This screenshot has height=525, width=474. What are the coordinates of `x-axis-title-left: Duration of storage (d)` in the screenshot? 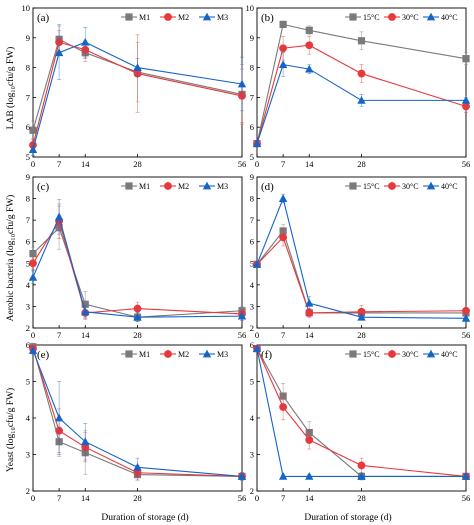 It's located at (144, 517).